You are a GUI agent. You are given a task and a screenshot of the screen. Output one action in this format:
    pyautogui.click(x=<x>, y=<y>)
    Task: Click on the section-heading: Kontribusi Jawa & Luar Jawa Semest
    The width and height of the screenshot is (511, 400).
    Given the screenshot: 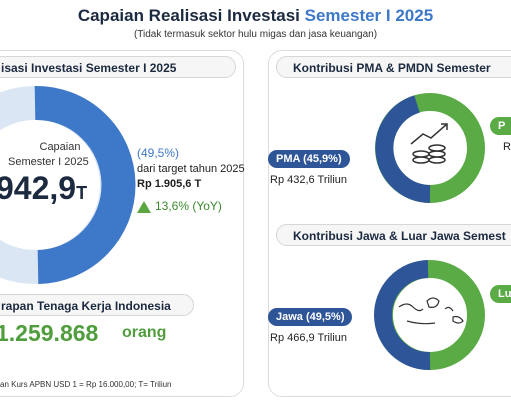 What is the action you would take?
    pyautogui.click(x=393, y=235)
    